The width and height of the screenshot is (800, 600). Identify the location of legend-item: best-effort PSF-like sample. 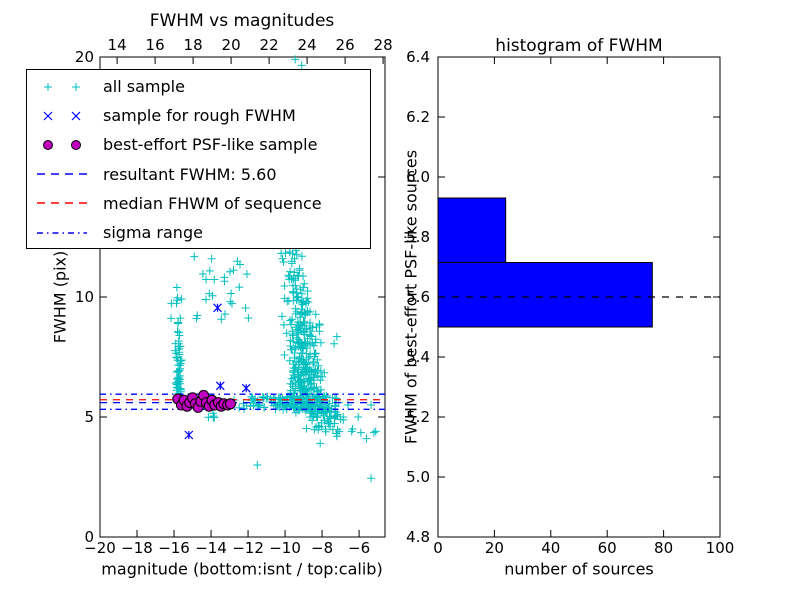
(198, 144).